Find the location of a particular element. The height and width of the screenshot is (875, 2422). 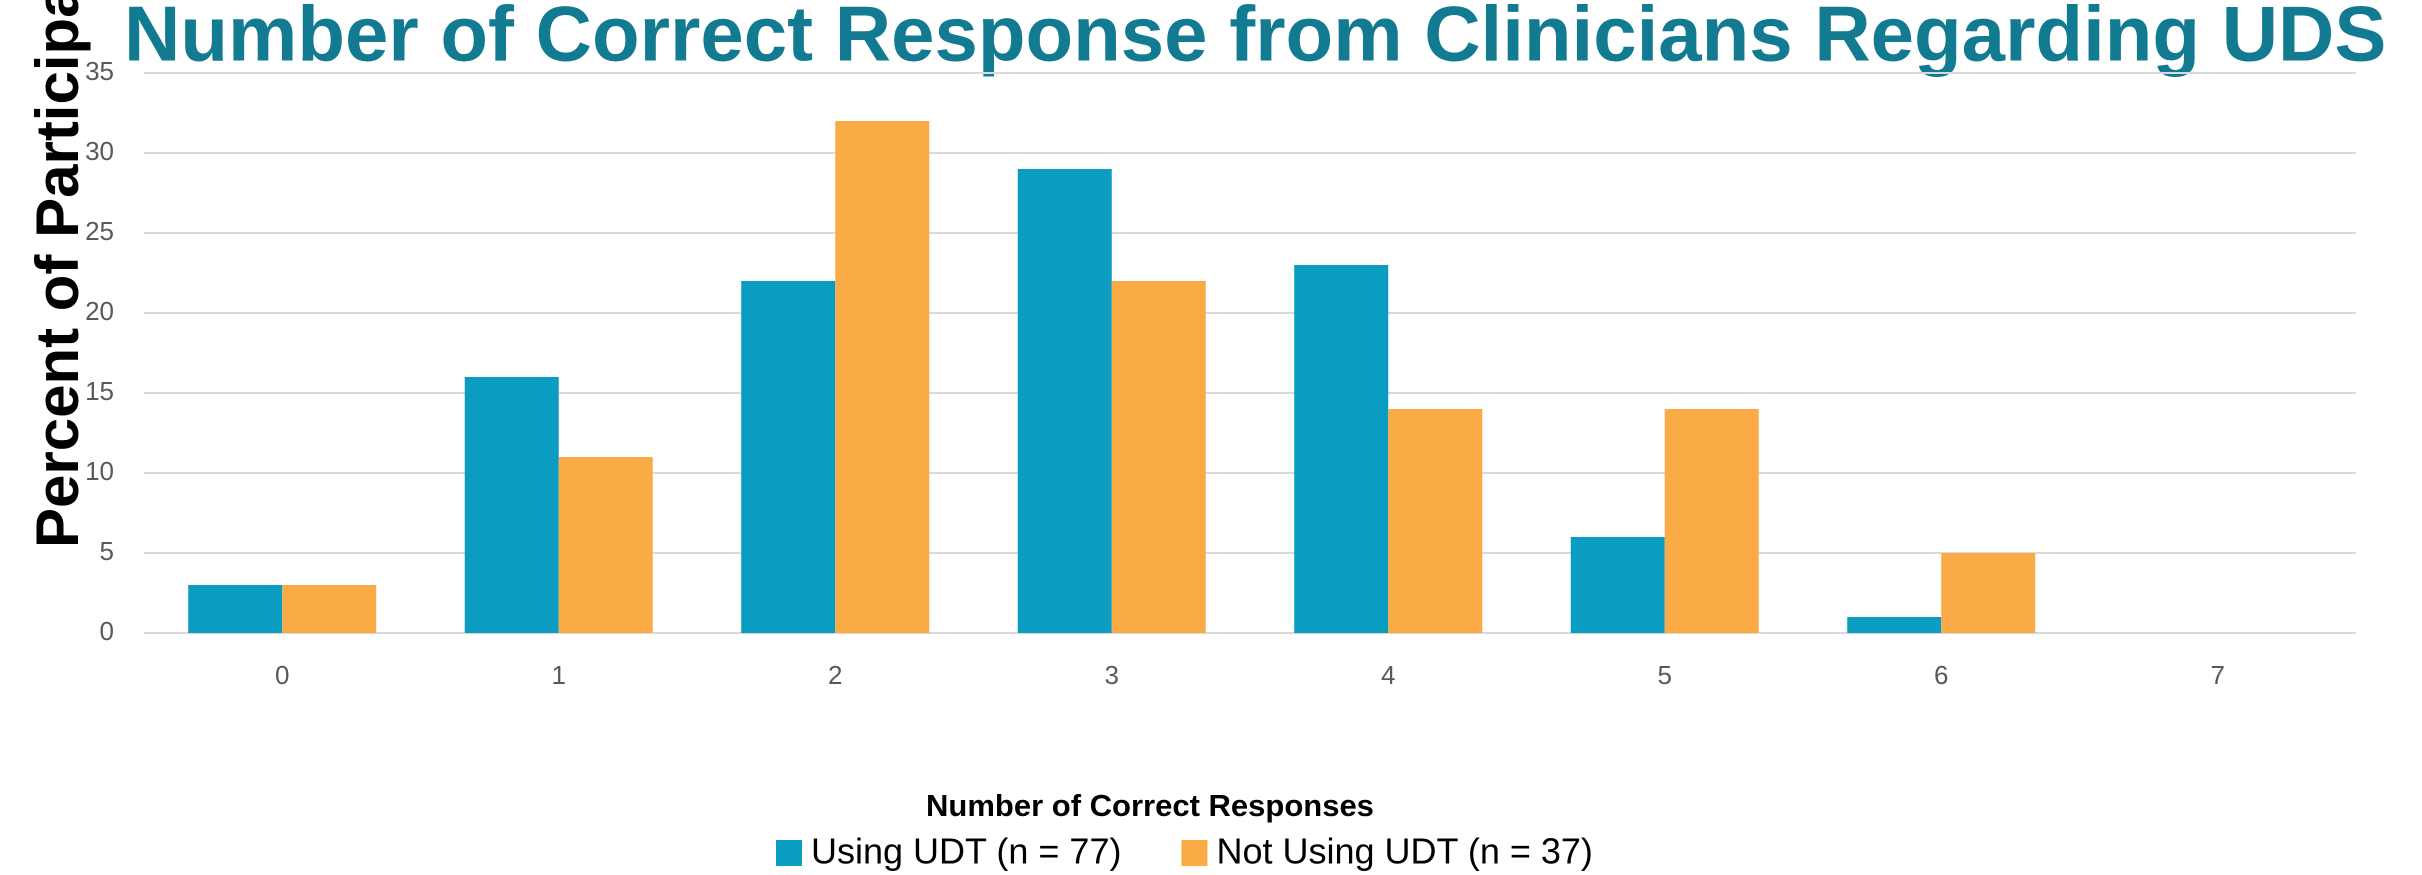

x-tick-label: 2 is located at coordinates (835, 675).